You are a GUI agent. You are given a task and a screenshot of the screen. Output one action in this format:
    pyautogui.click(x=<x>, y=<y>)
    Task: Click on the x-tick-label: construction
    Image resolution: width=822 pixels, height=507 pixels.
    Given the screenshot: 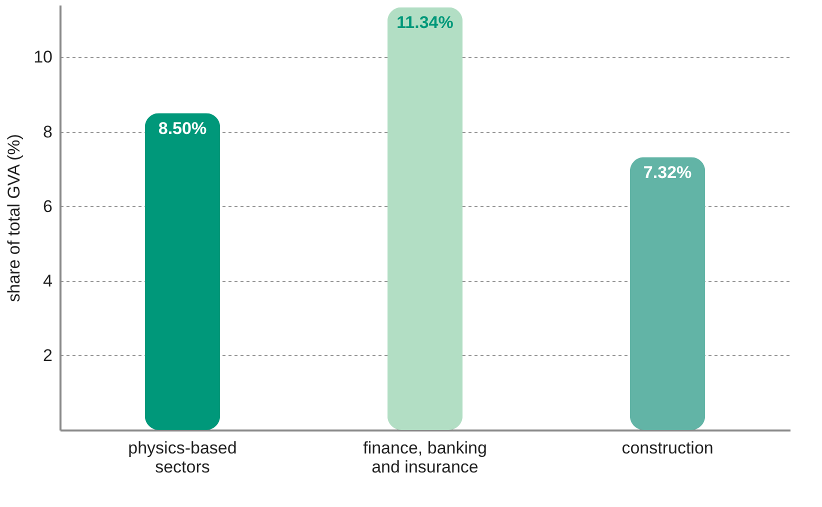 What is the action you would take?
    pyautogui.click(x=668, y=448)
    